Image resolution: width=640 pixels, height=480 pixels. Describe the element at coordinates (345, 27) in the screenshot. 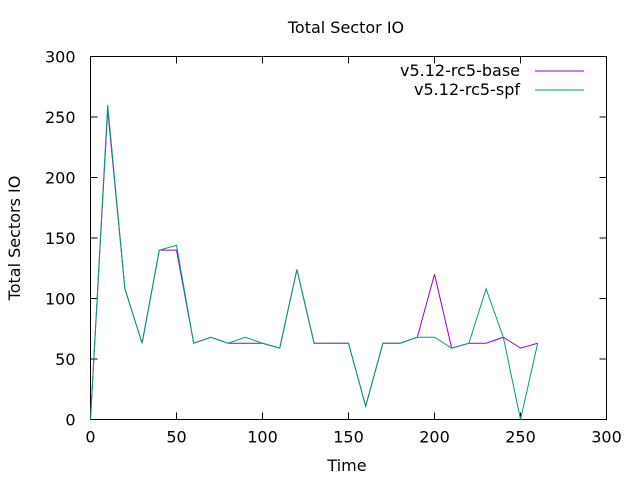

I see `chart-title: Total Sector IO` at that location.